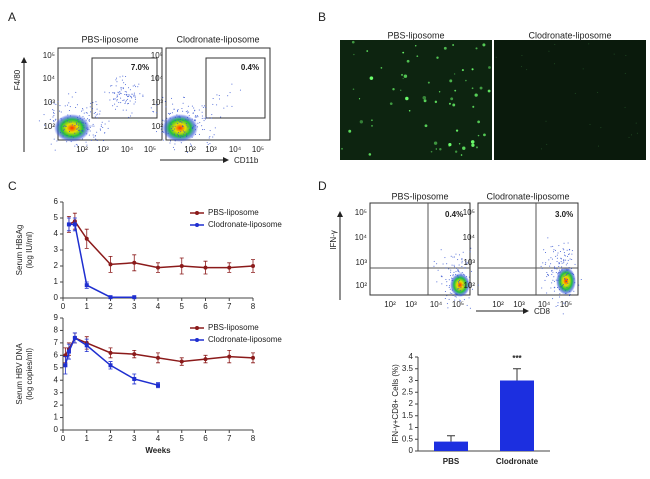  Describe the element at coordinates (140, 67) in the screenshot. I see `gate-percent: 7.0%` at that location.